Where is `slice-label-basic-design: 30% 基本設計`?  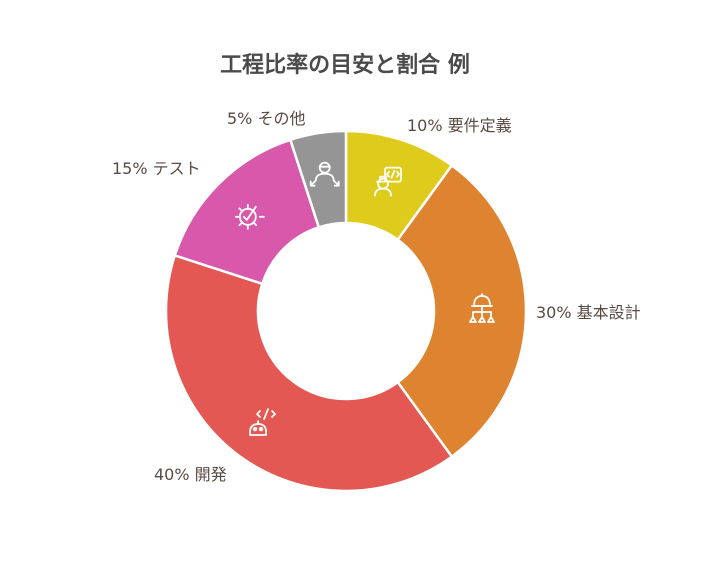 slice-label-basic-design: 30% 基本設計 is located at coordinates (588, 312).